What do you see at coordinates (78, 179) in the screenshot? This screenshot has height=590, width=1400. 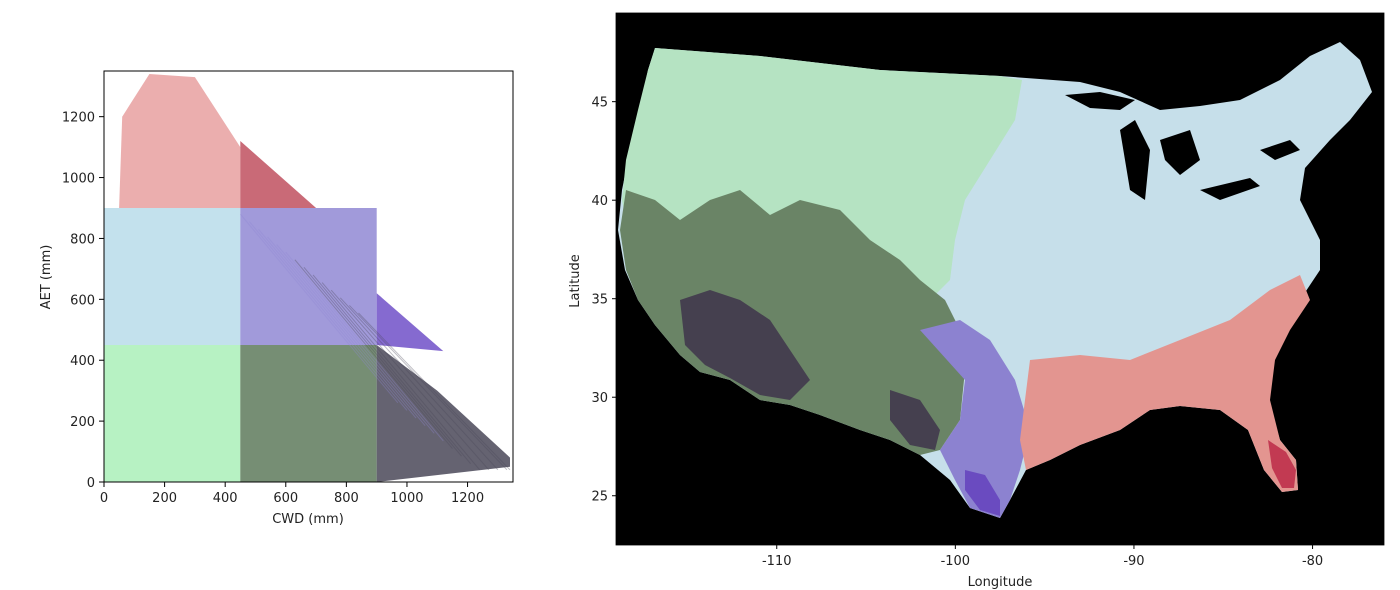 I see `y-tick-label: 1000` at bounding box center [78, 179].